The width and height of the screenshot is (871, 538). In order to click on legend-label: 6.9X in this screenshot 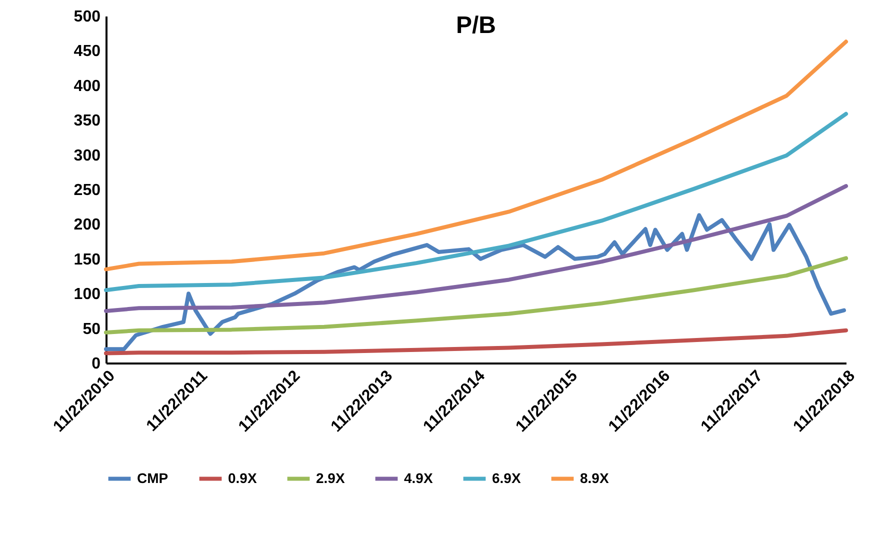, I will do `click(507, 478)`.